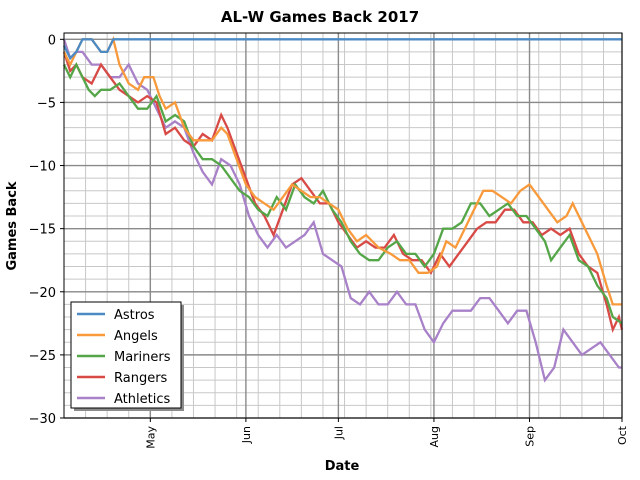  I want to click on series-line-astros, so click(342, 49).